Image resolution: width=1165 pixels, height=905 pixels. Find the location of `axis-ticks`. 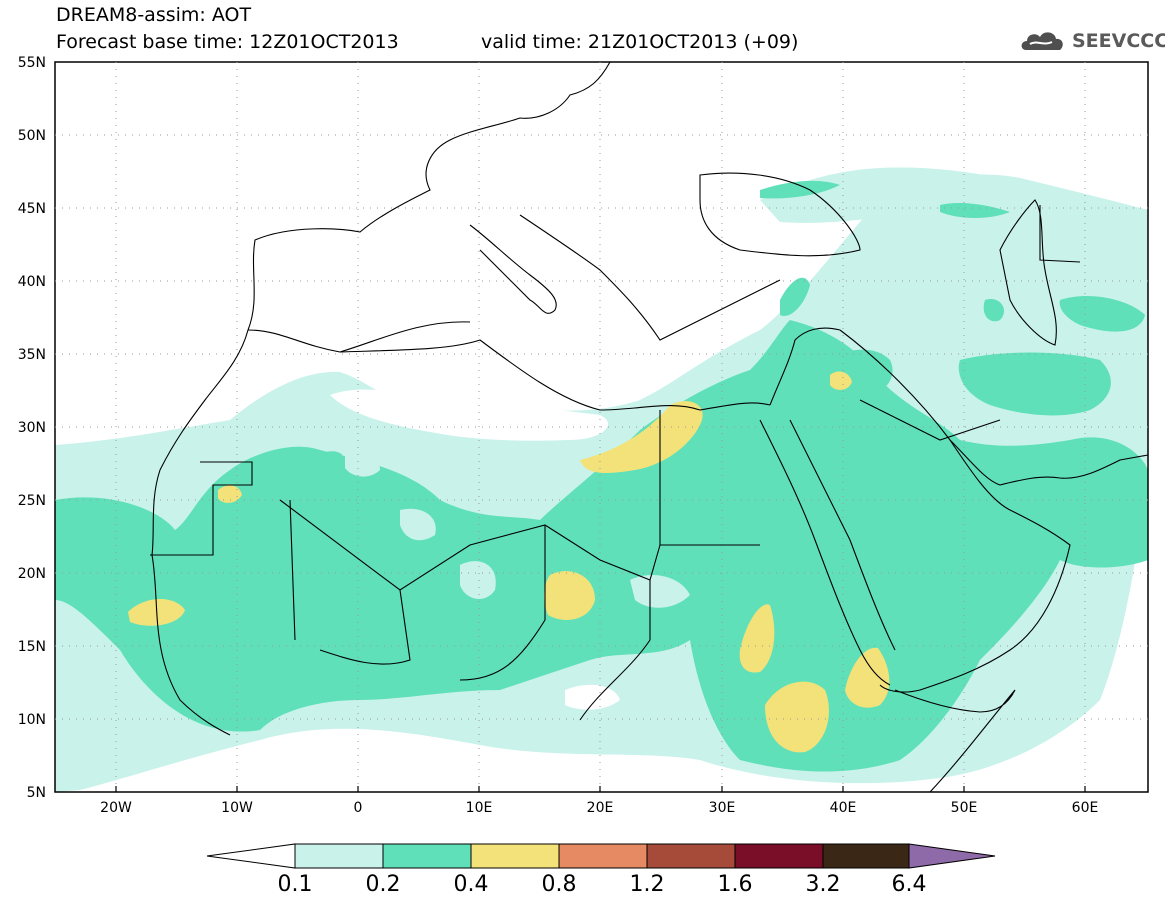

axis-ticks is located at coordinates (600, 789).